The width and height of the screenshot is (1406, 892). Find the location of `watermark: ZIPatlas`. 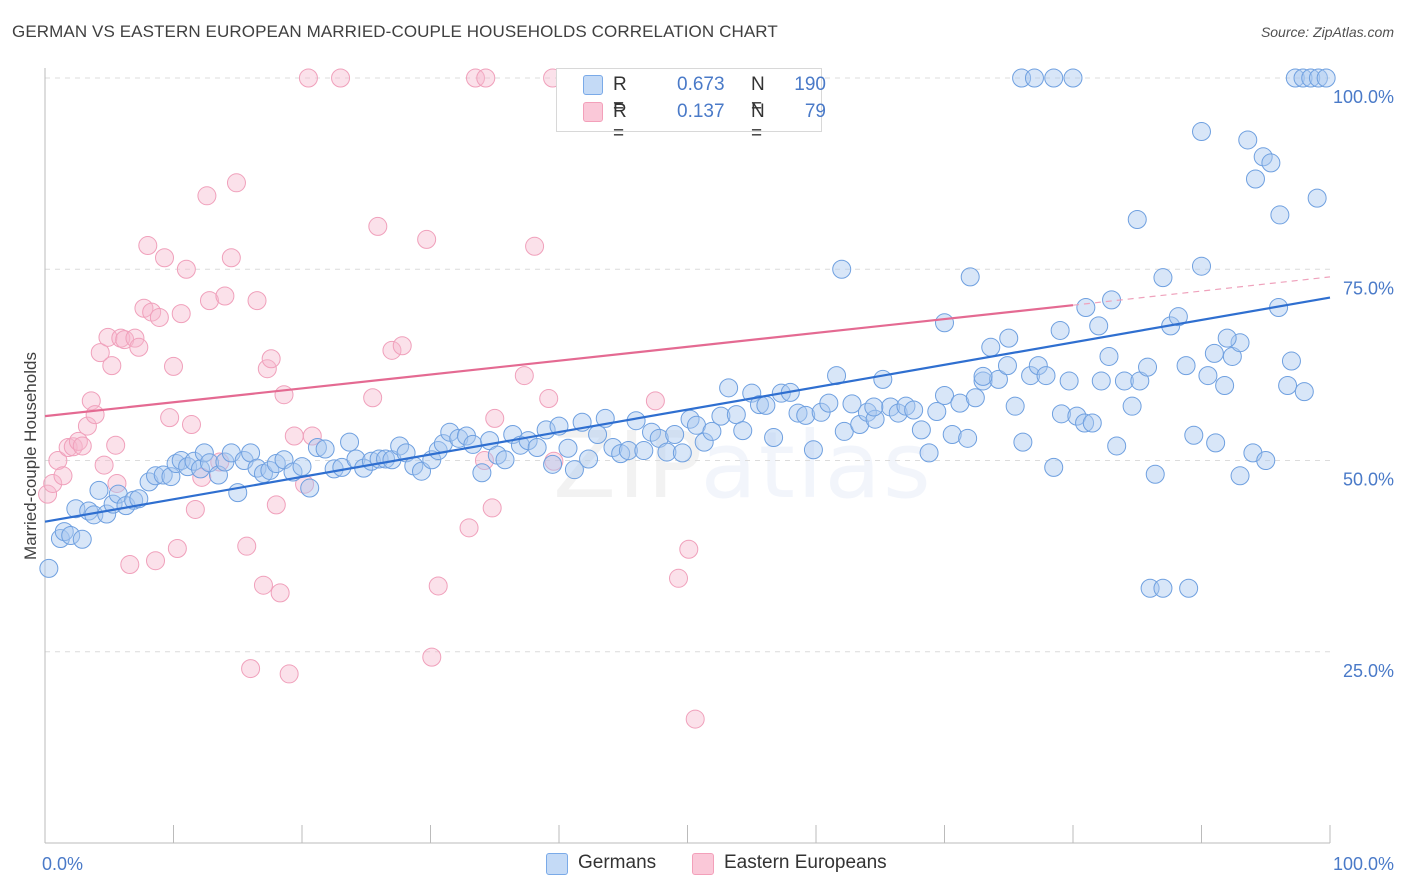

watermark: ZIPatlas is located at coordinates (743, 465).